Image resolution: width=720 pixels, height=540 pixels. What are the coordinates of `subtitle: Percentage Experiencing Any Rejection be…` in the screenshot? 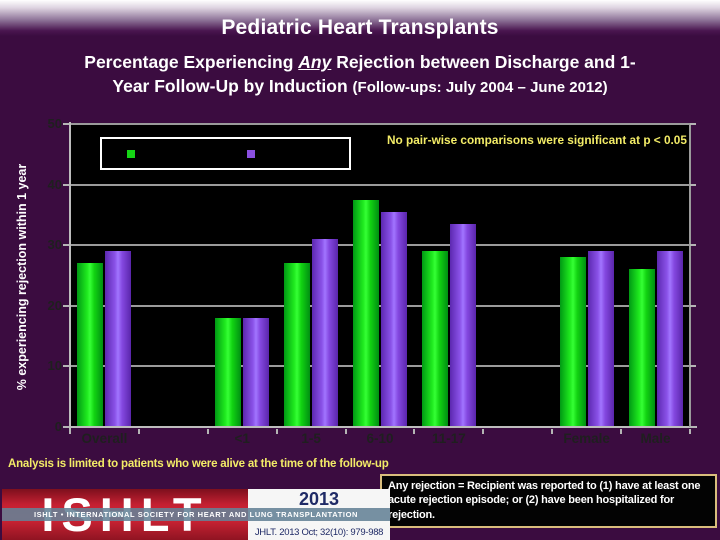 It's located at (360, 74).